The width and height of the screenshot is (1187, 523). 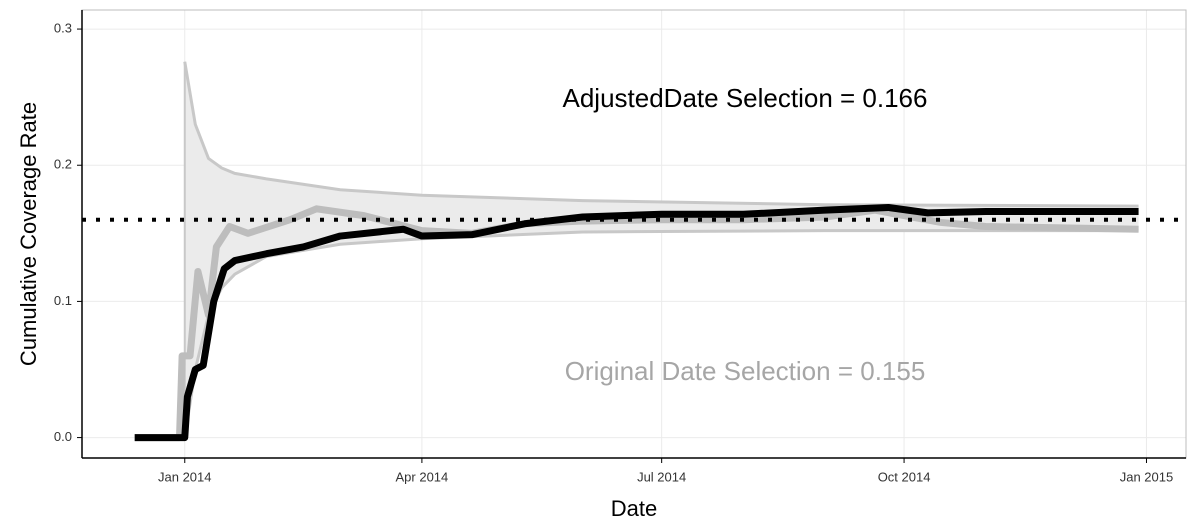 I want to click on x-tick-label: Apr 2014, so click(x=422, y=476).